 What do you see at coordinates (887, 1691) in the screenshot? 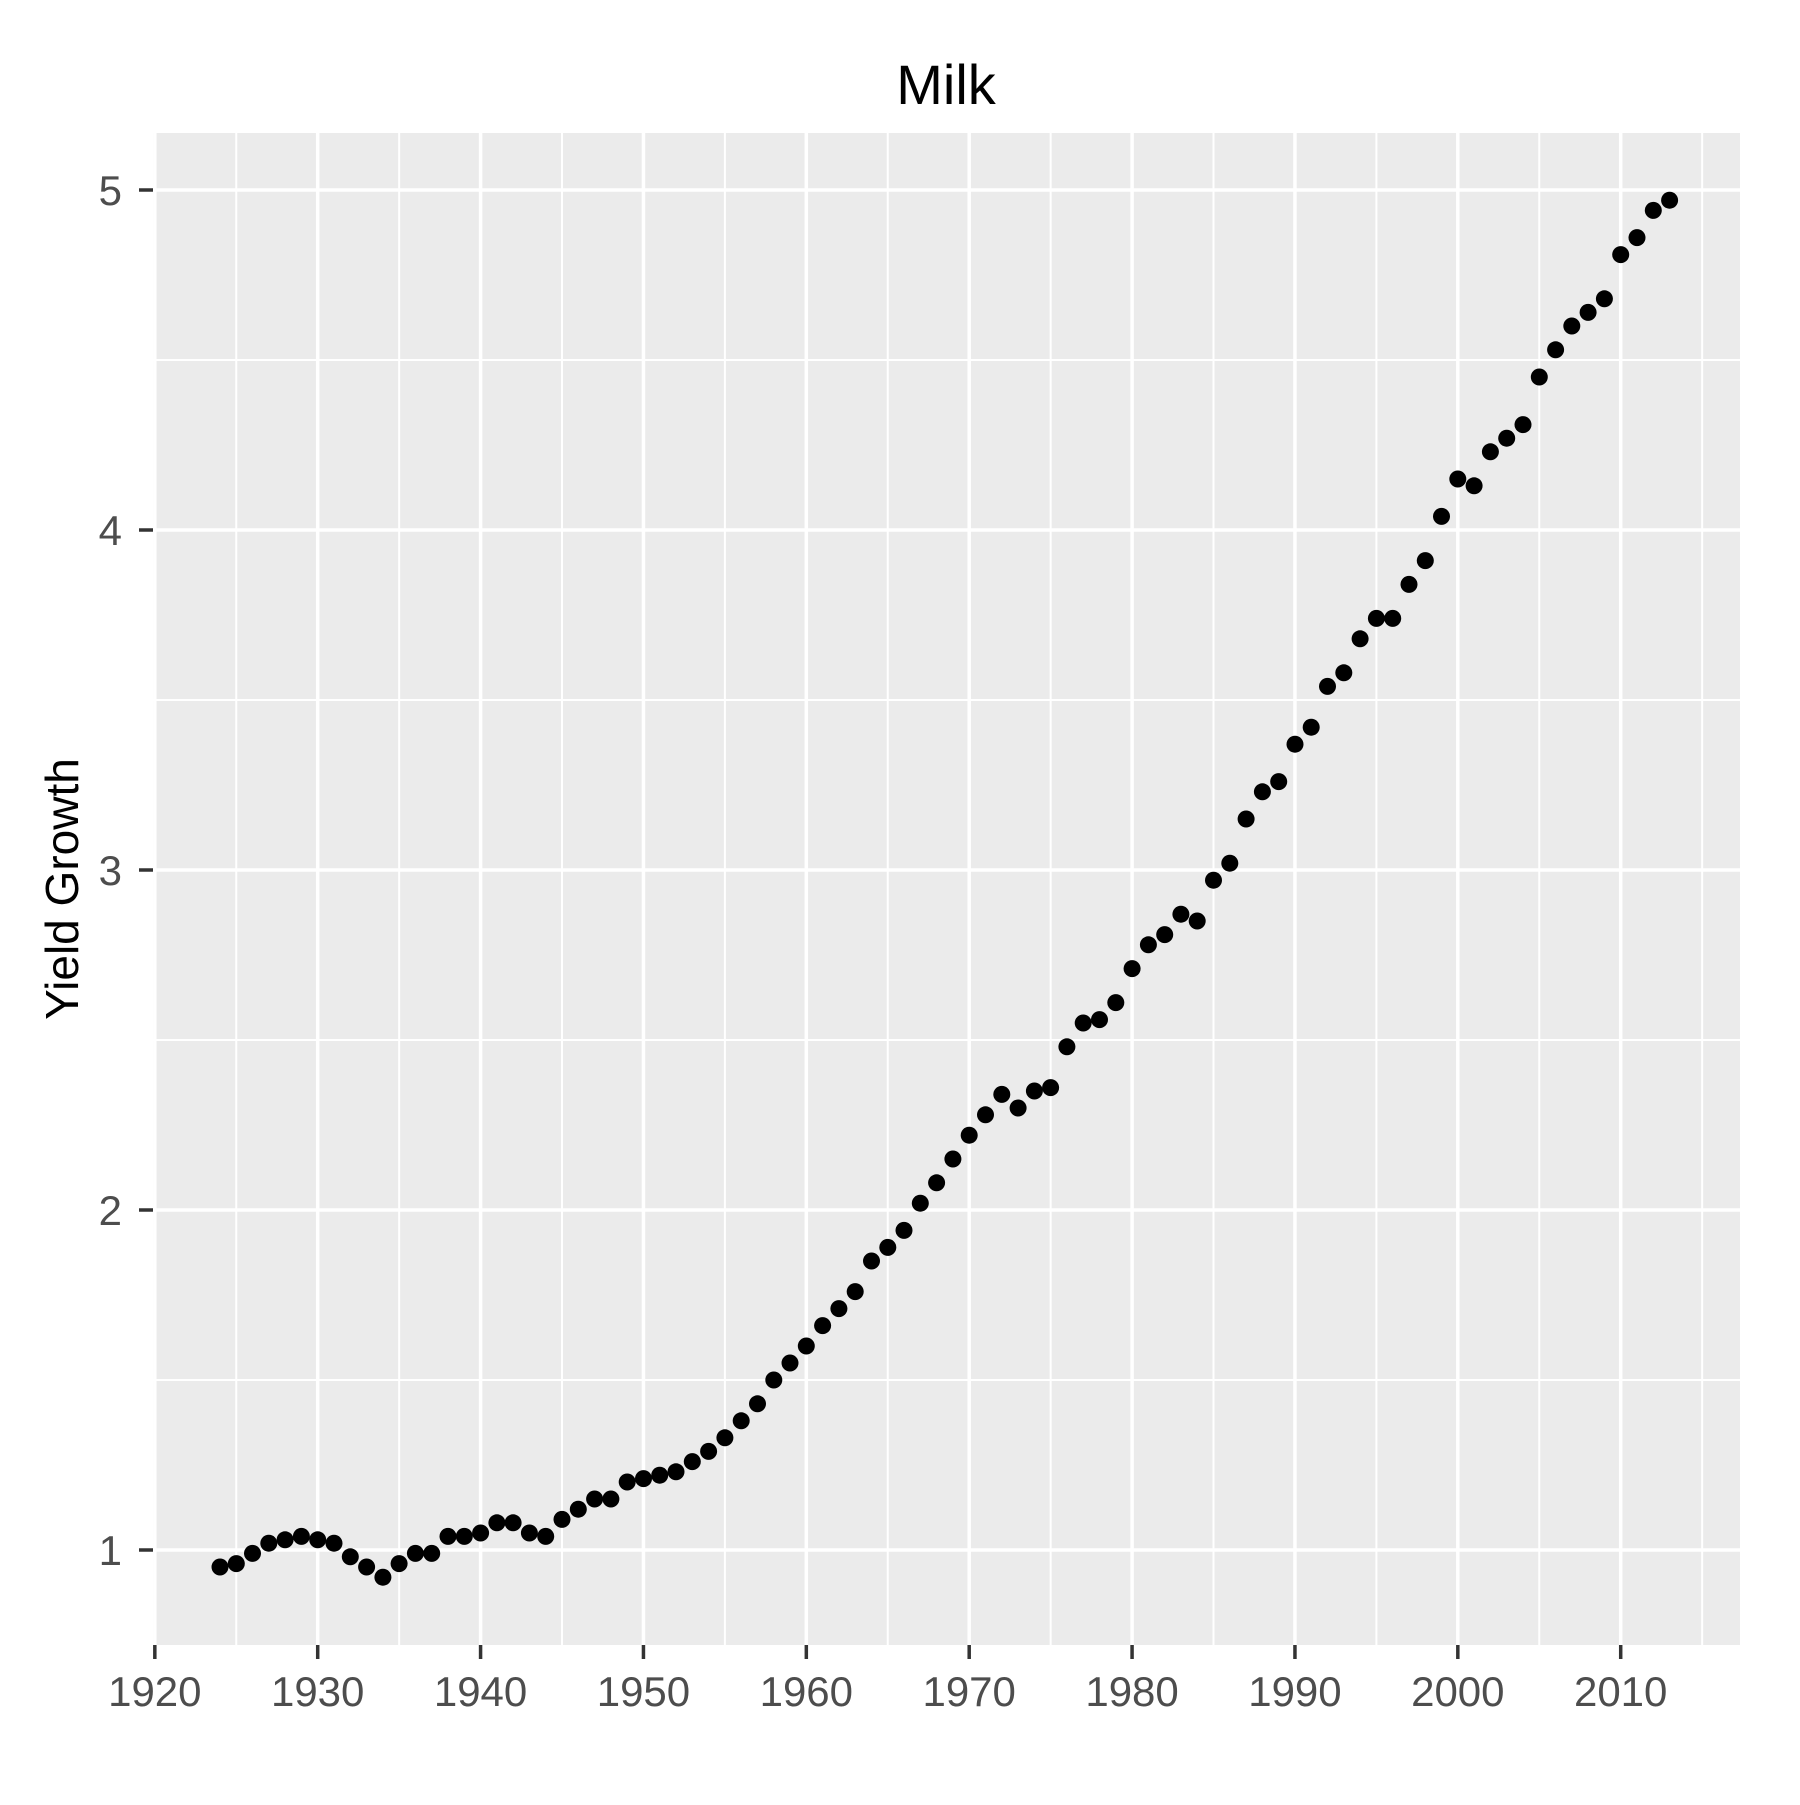
I see `x-axis-tick-labels: 1920 1930 1940 1950 1960 1970 1980 1990 2000 2010` at bounding box center [887, 1691].